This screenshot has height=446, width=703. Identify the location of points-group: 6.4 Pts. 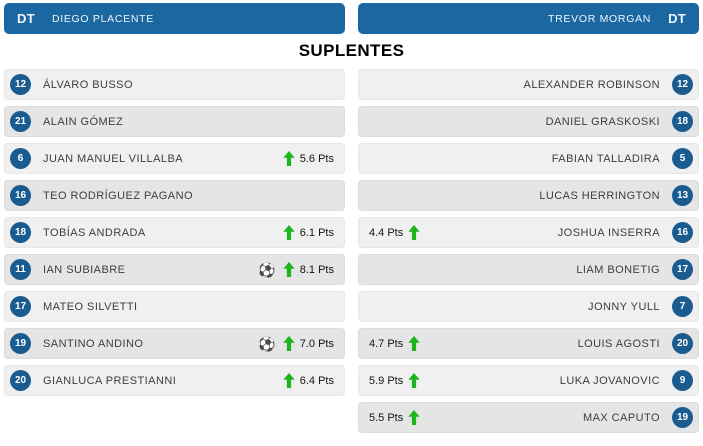
(308, 380).